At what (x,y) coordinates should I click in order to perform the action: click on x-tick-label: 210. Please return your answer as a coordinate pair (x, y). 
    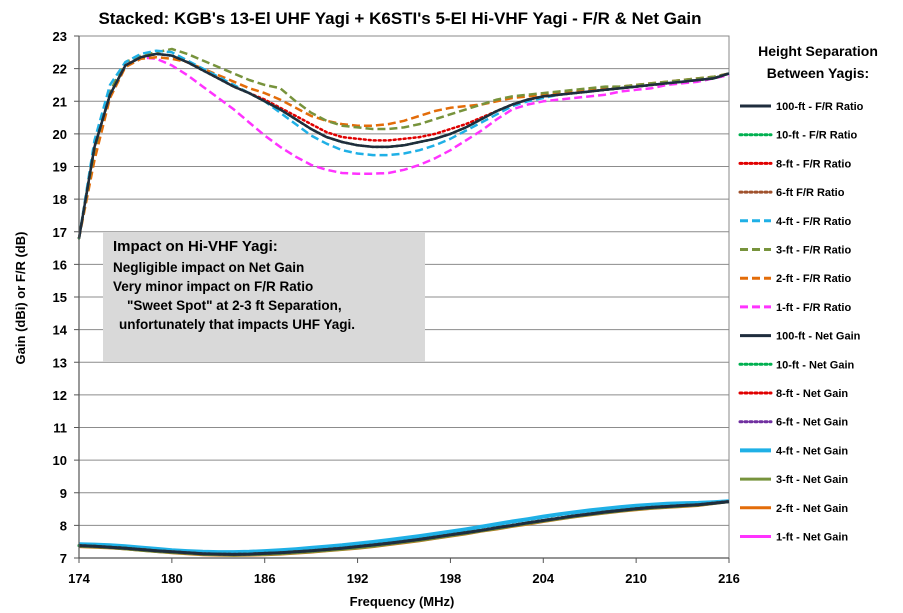
    Looking at the image, I should click on (636, 578).